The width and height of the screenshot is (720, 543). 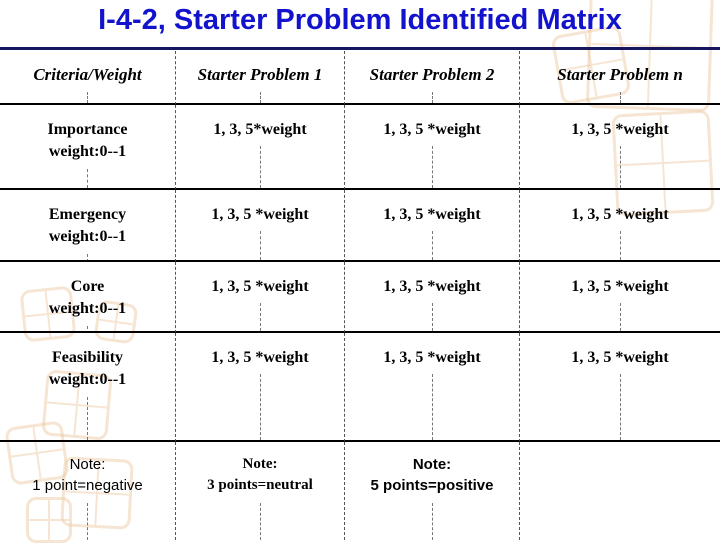 I want to click on value-cell: 1, 3, 5*weight, so click(x=260, y=147).